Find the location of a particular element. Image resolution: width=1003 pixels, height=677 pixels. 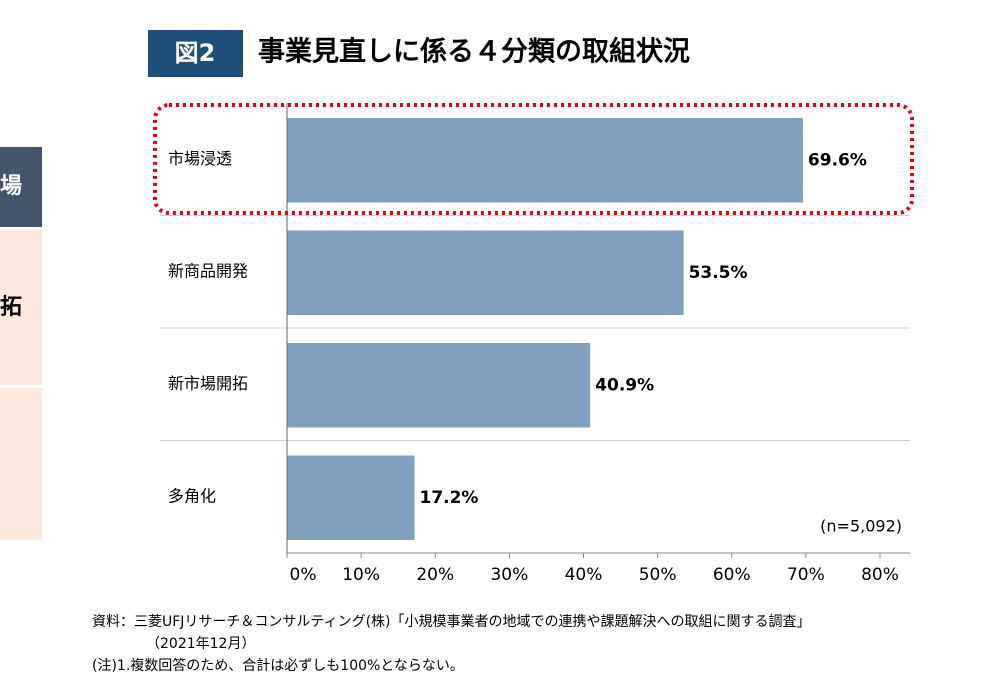

value-label: 40.9% is located at coordinates (624, 385).